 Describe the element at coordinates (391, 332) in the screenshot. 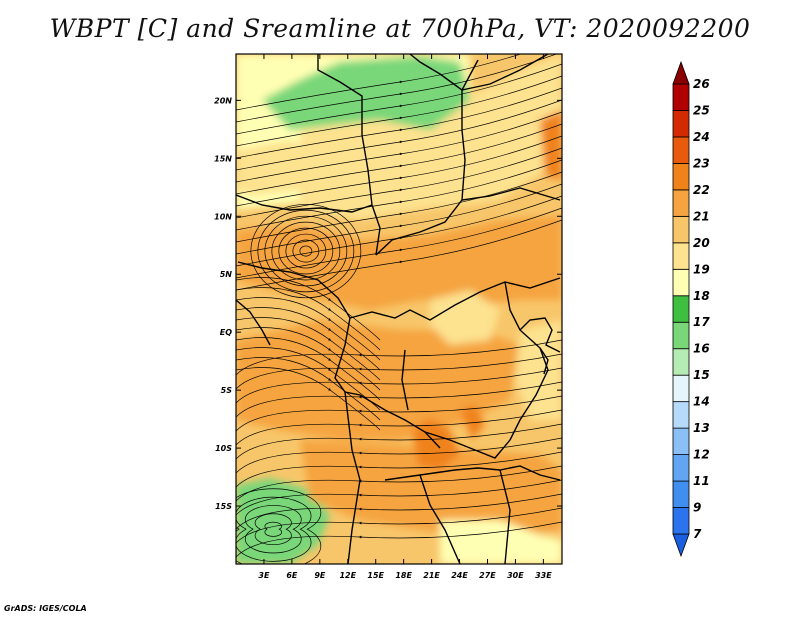

I see `lat-tick: EQ` at that location.